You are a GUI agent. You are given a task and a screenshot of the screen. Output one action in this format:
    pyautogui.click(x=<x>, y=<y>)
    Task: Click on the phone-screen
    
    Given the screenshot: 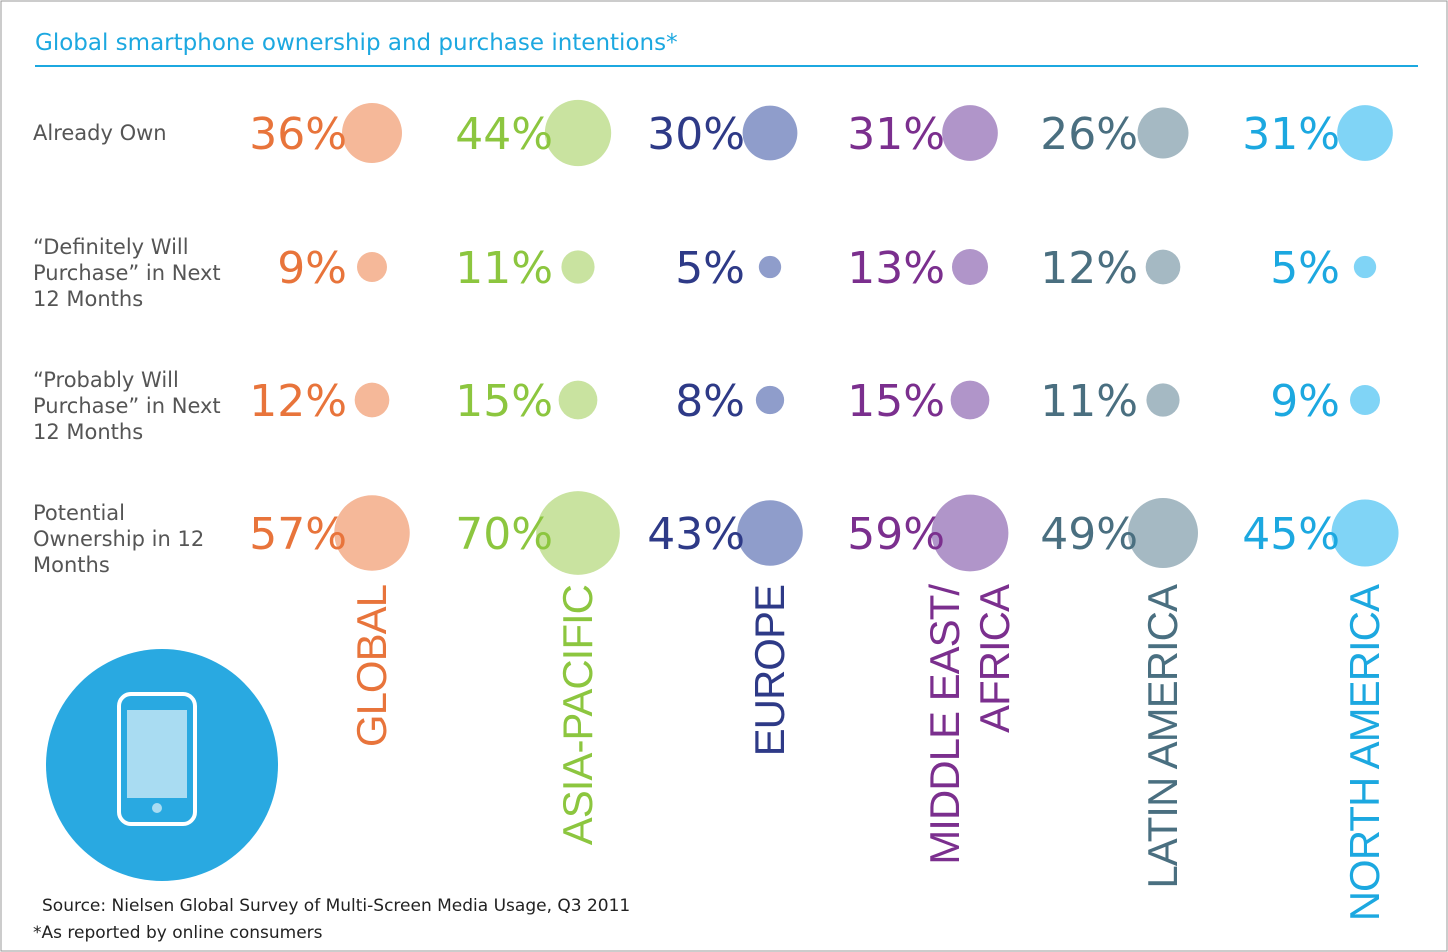 What is the action you would take?
    pyautogui.click(x=157, y=754)
    